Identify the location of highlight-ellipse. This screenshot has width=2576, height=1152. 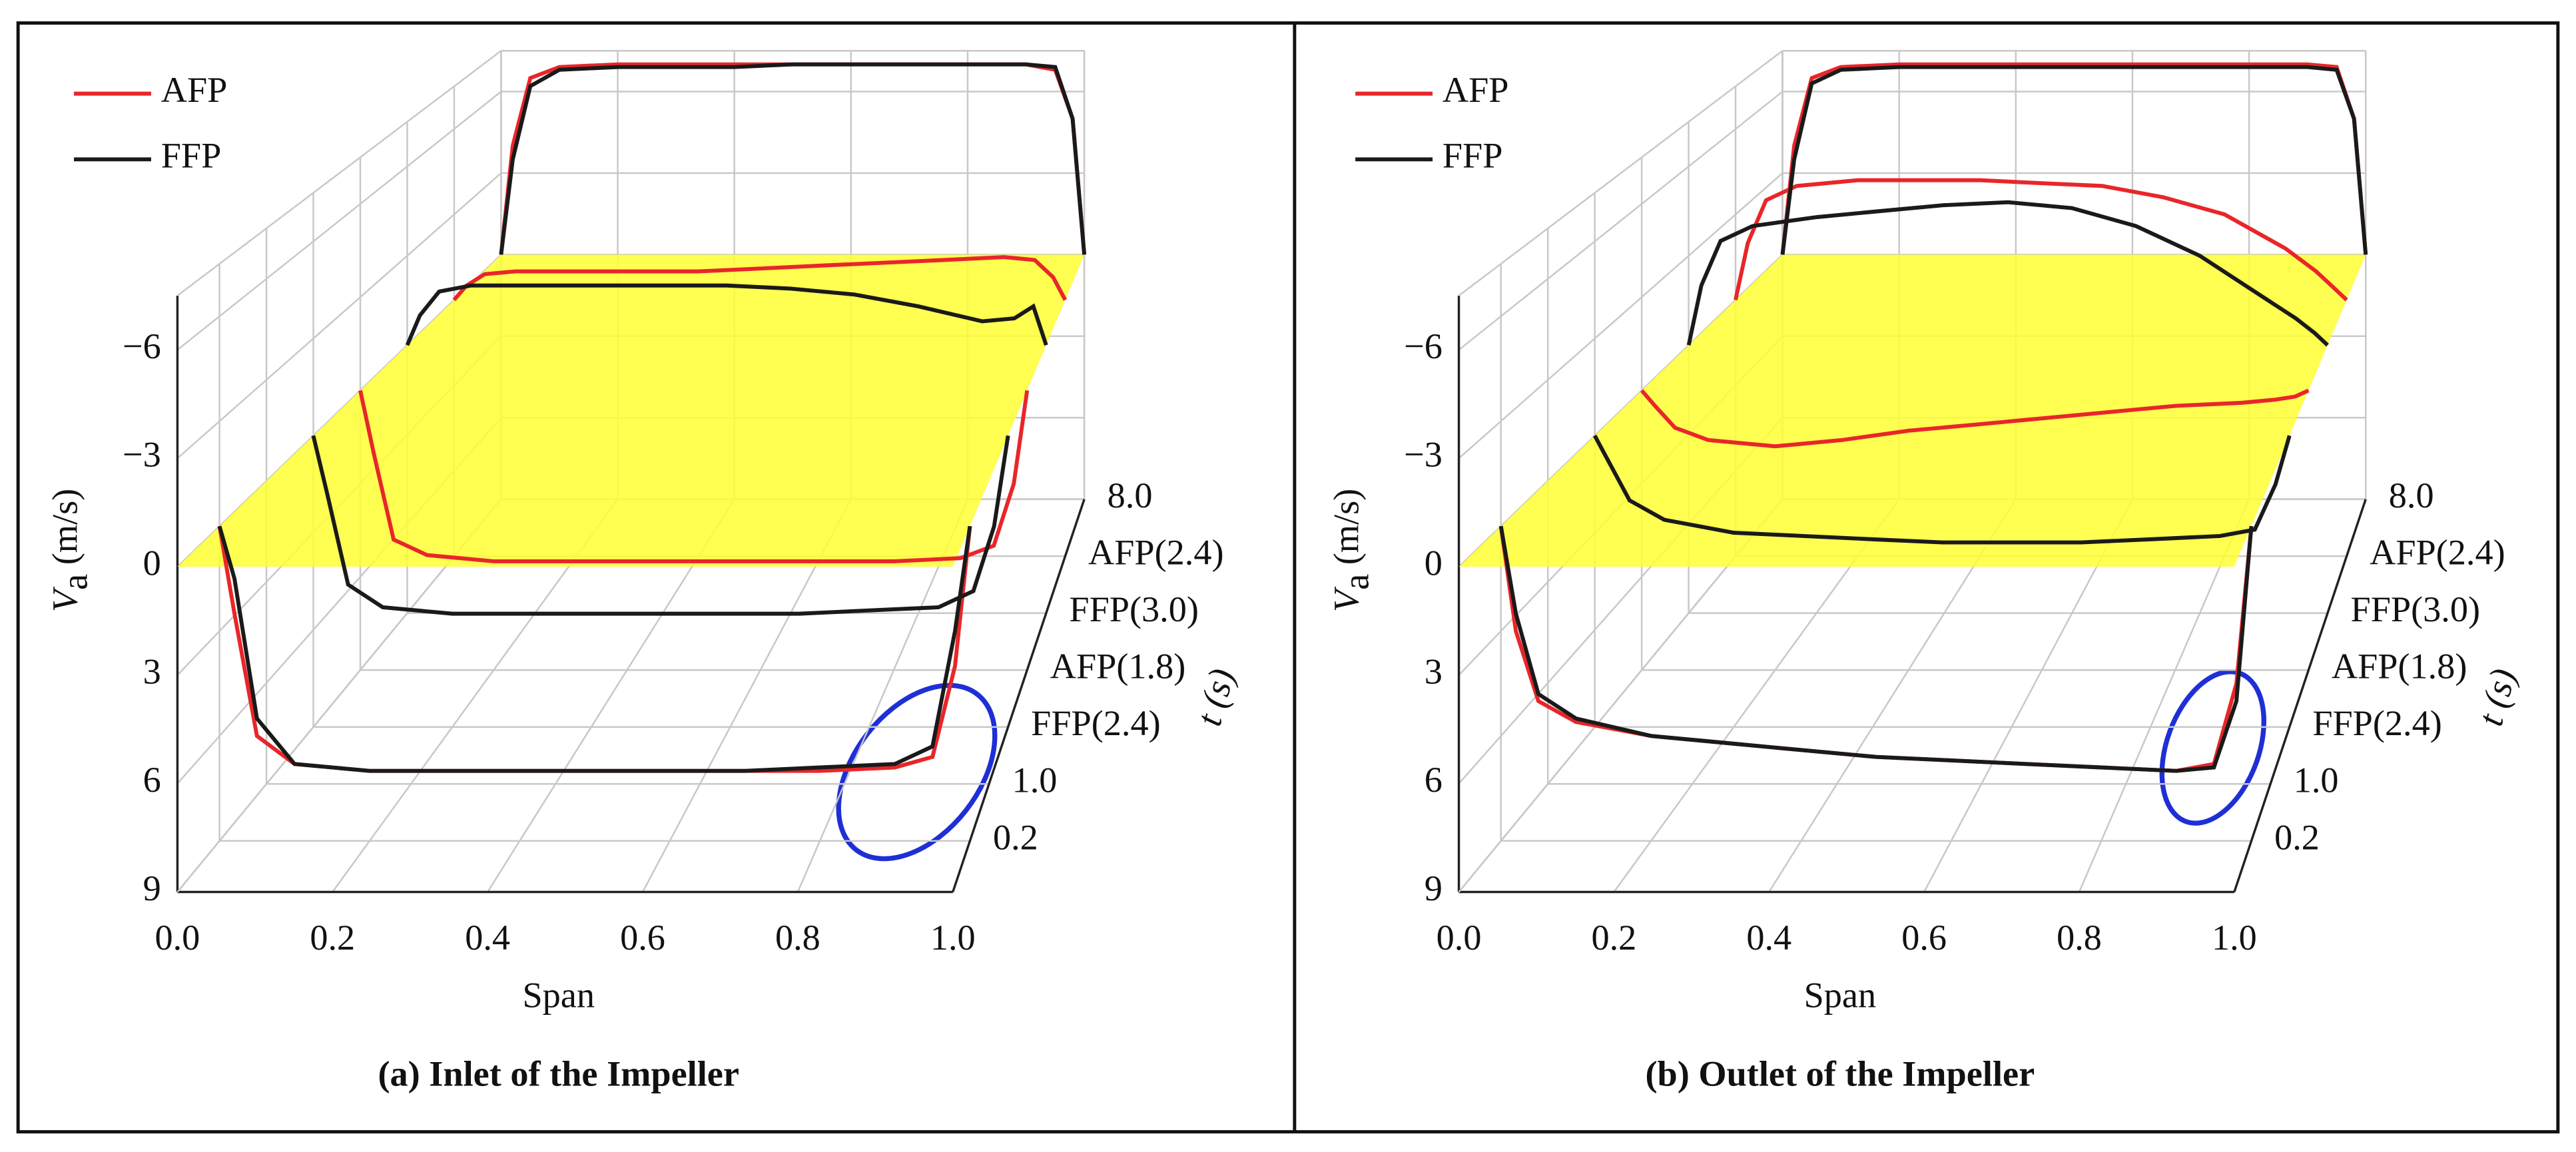
(917, 773).